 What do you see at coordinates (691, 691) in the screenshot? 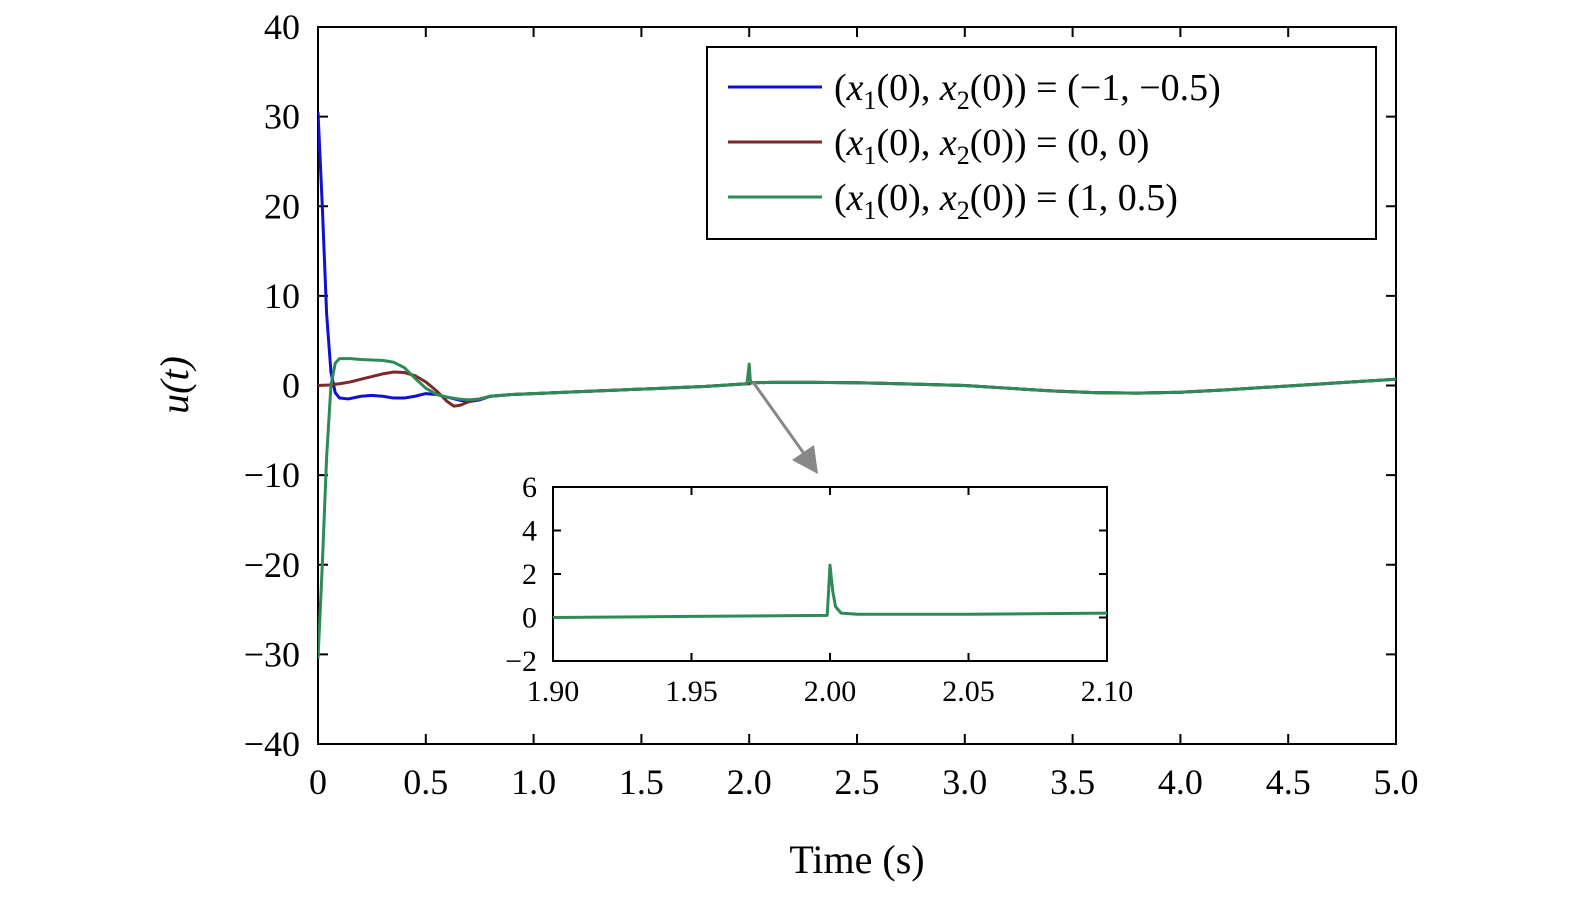
I see `inset-x-tick-label: 1.95` at bounding box center [691, 691].